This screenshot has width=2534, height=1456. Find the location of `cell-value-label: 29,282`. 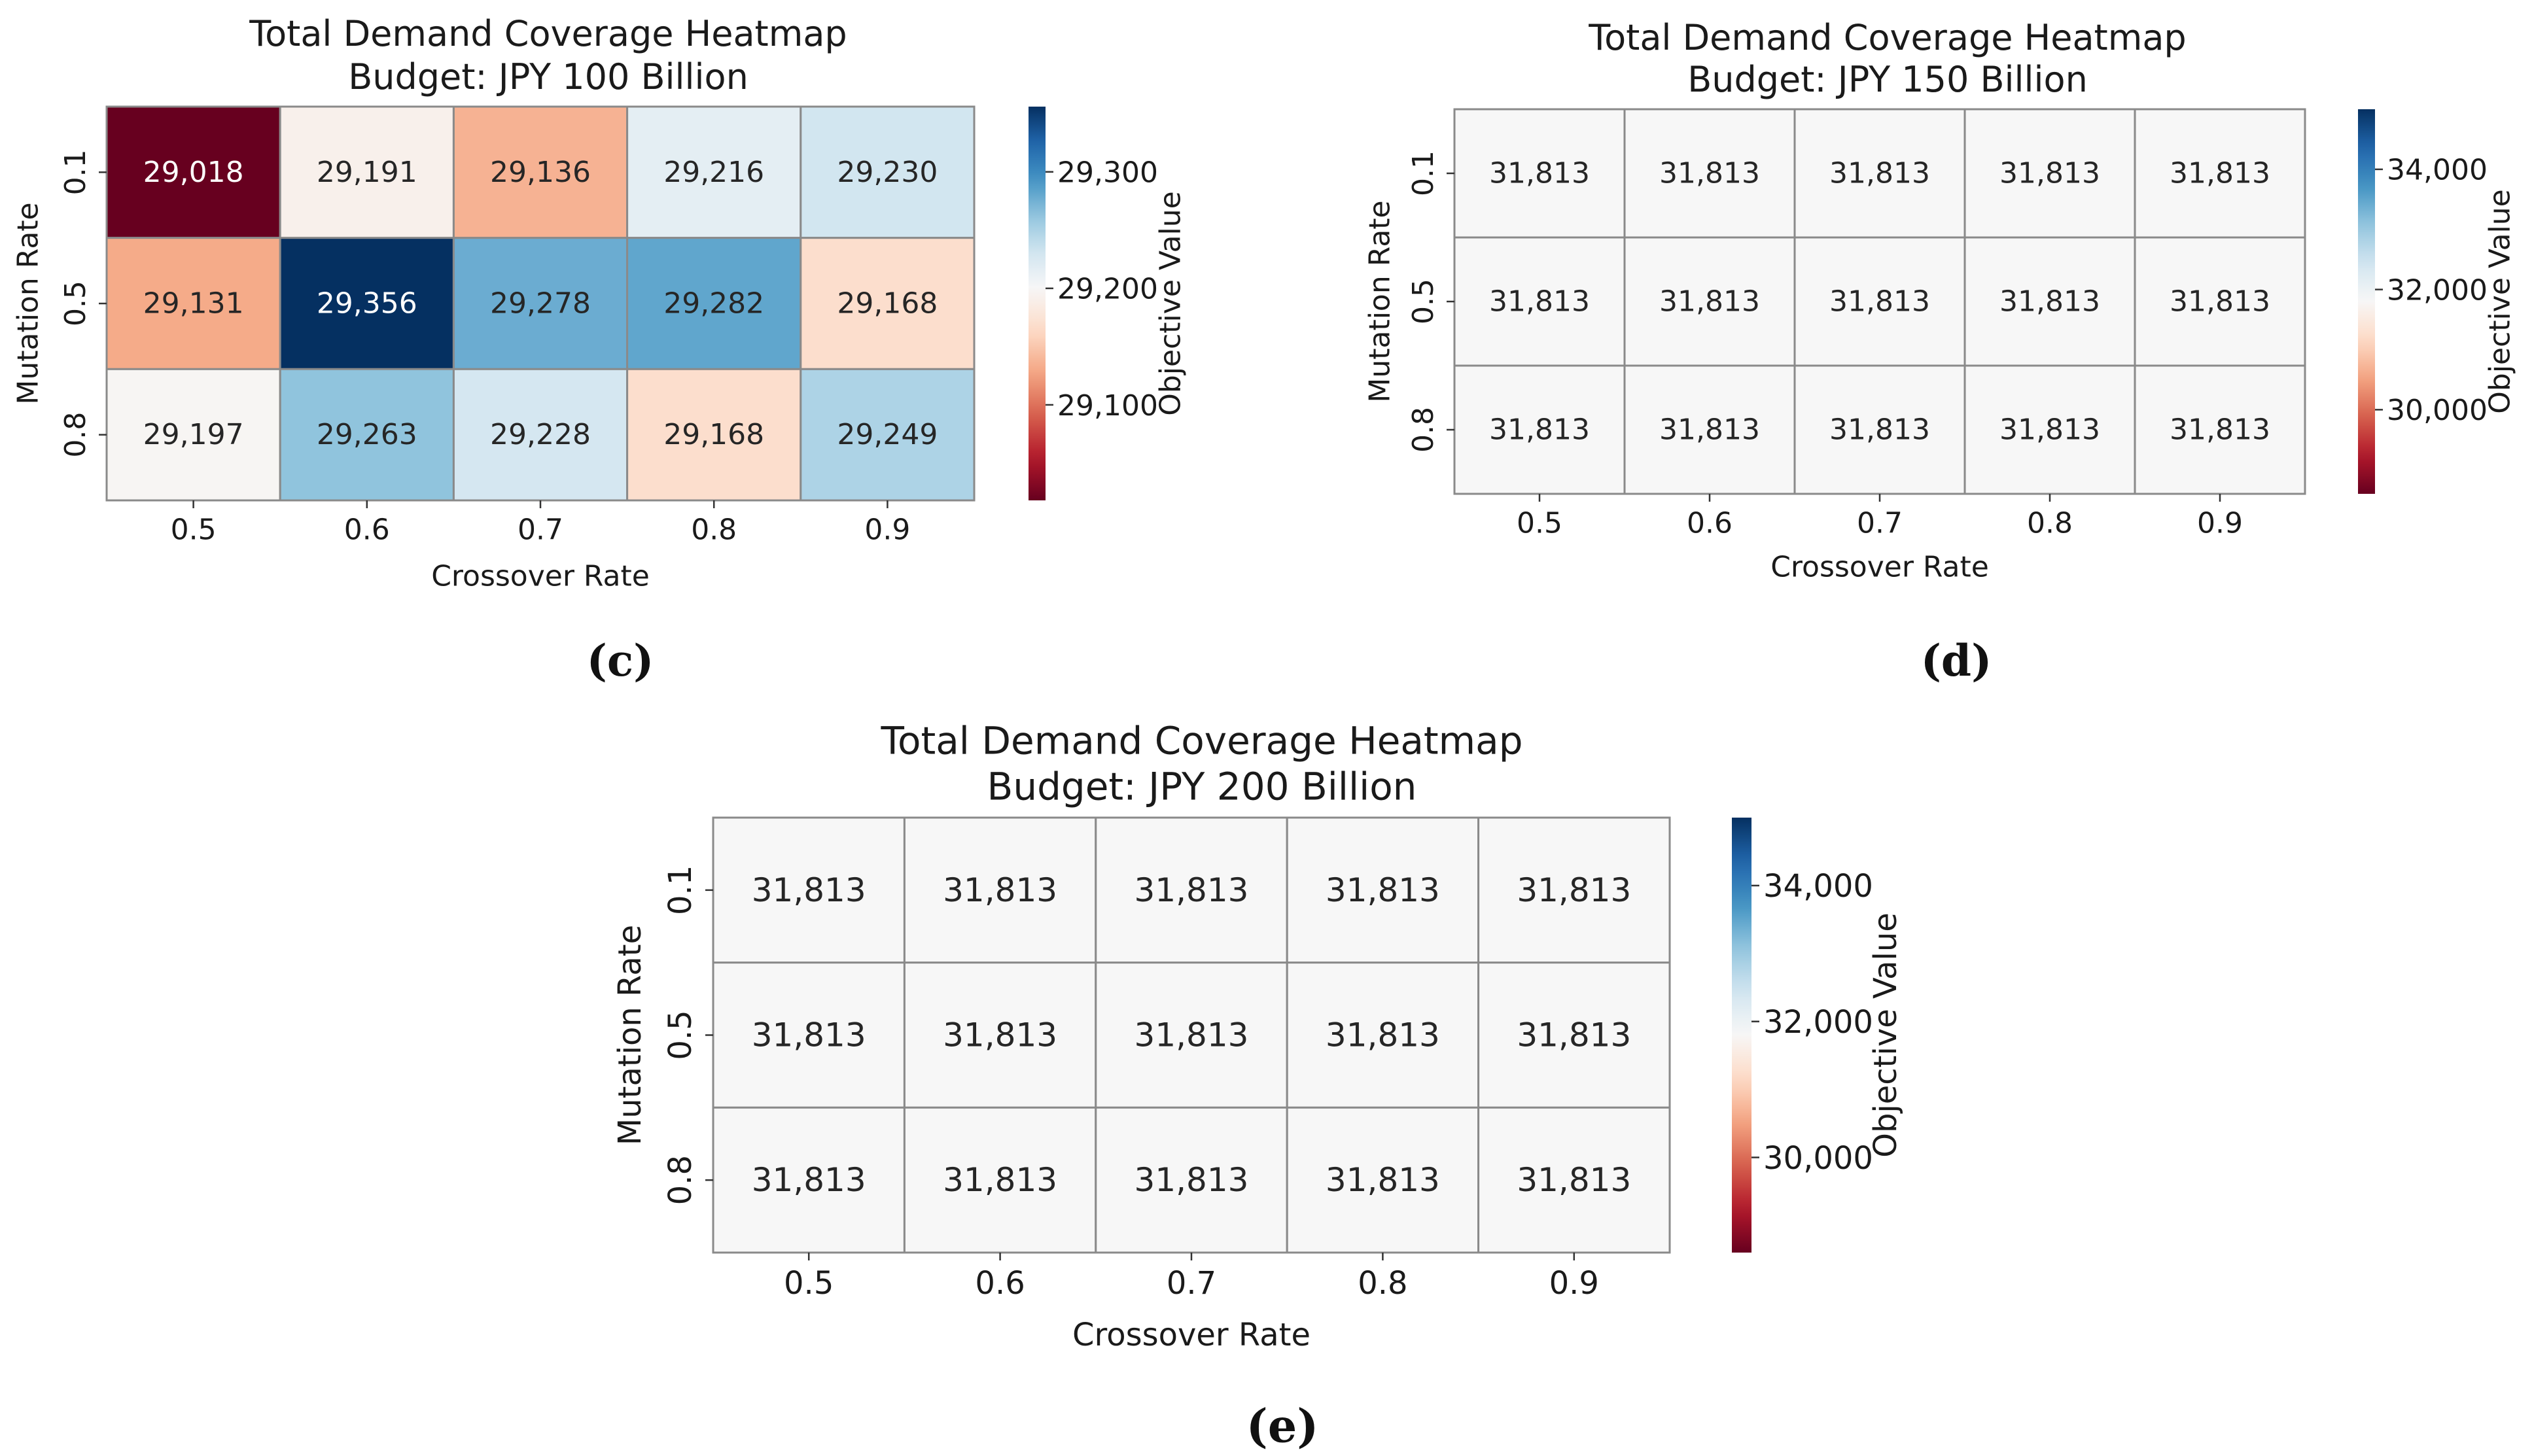

cell-value-label: 29,282 is located at coordinates (713, 304).